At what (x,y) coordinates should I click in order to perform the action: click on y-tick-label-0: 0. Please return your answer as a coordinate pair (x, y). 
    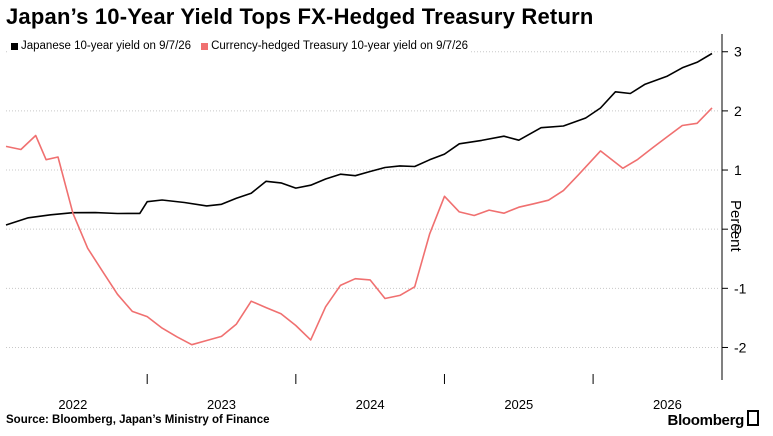
    Looking at the image, I should click on (738, 229).